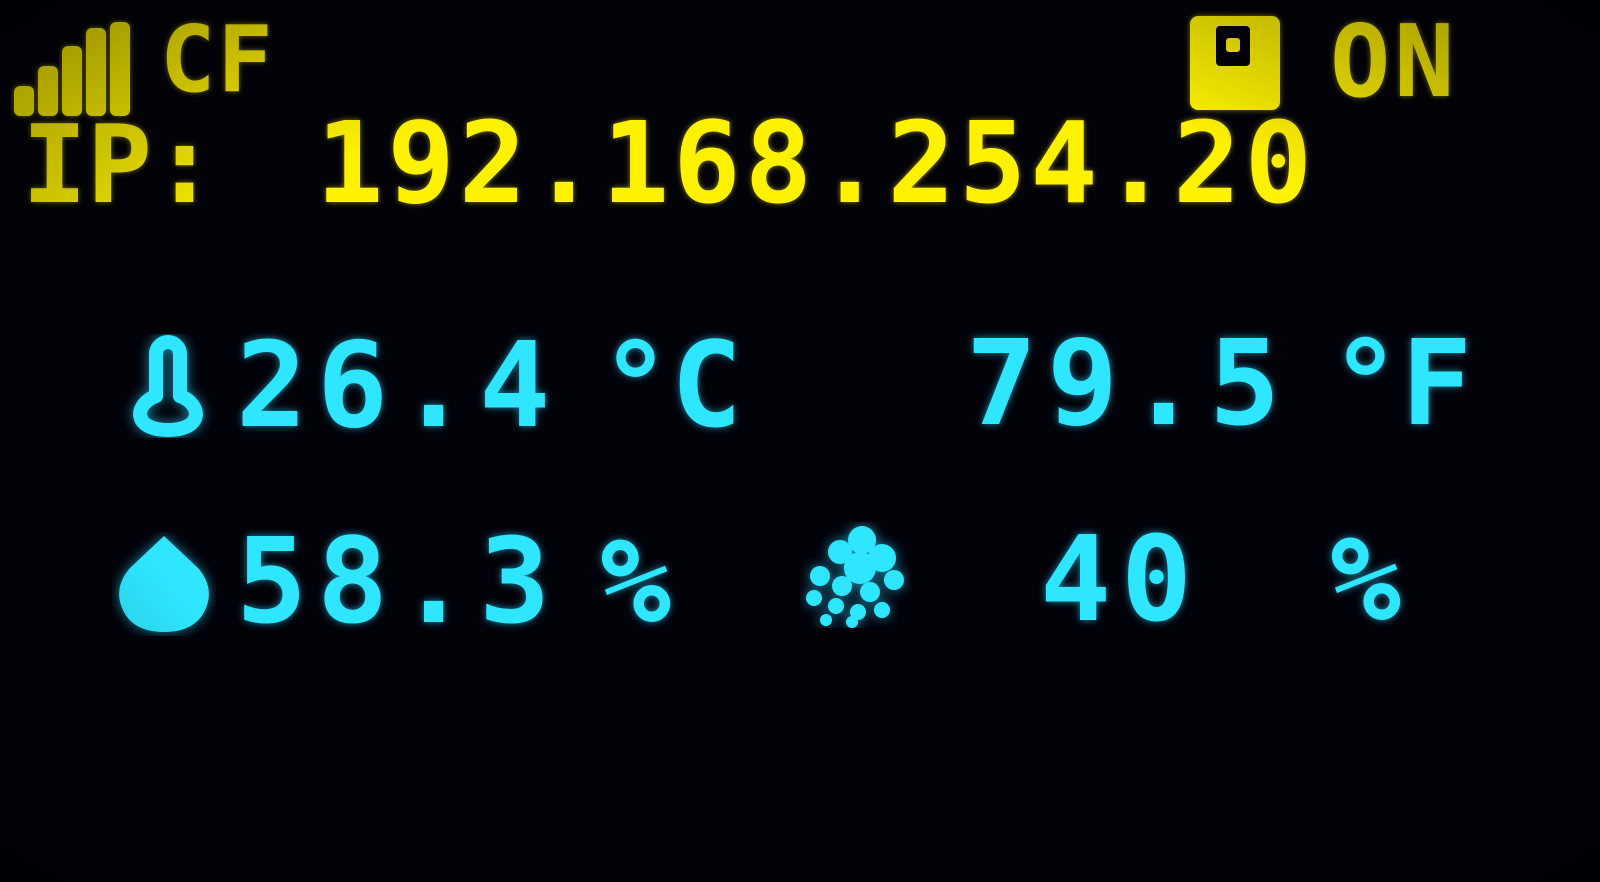 The image size is (1600, 882). Describe the element at coordinates (217, 59) in the screenshot. I see `mode-label: CF` at that location.